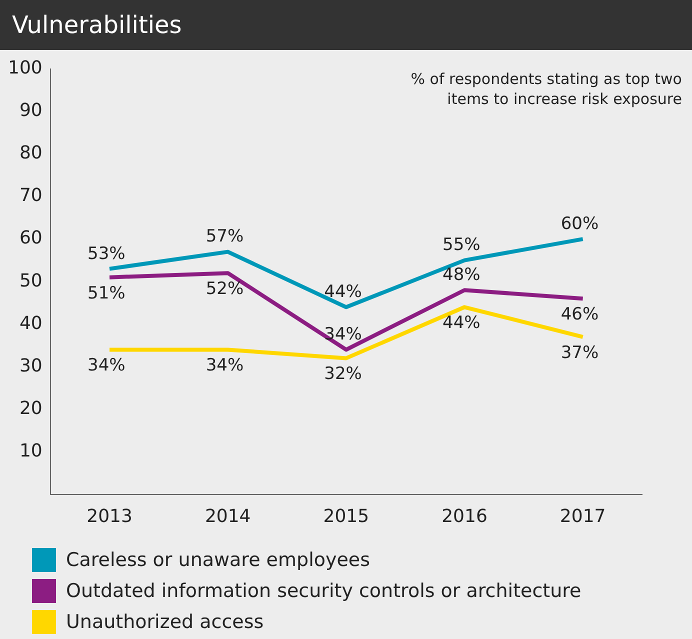  What do you see at coordinates (346, 516) in the screenshot?
I see `x-tick-label: 2015` at bounding box center [346, 516].